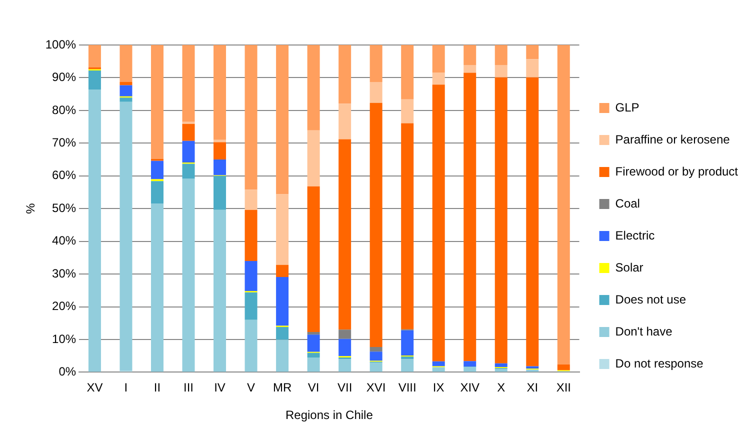 Image resolution: width=754 pixels, height=435 pixels. Describe the element at coordinates (532, 387) in the screenshot. I see `x-tick-label: XI` at that location.